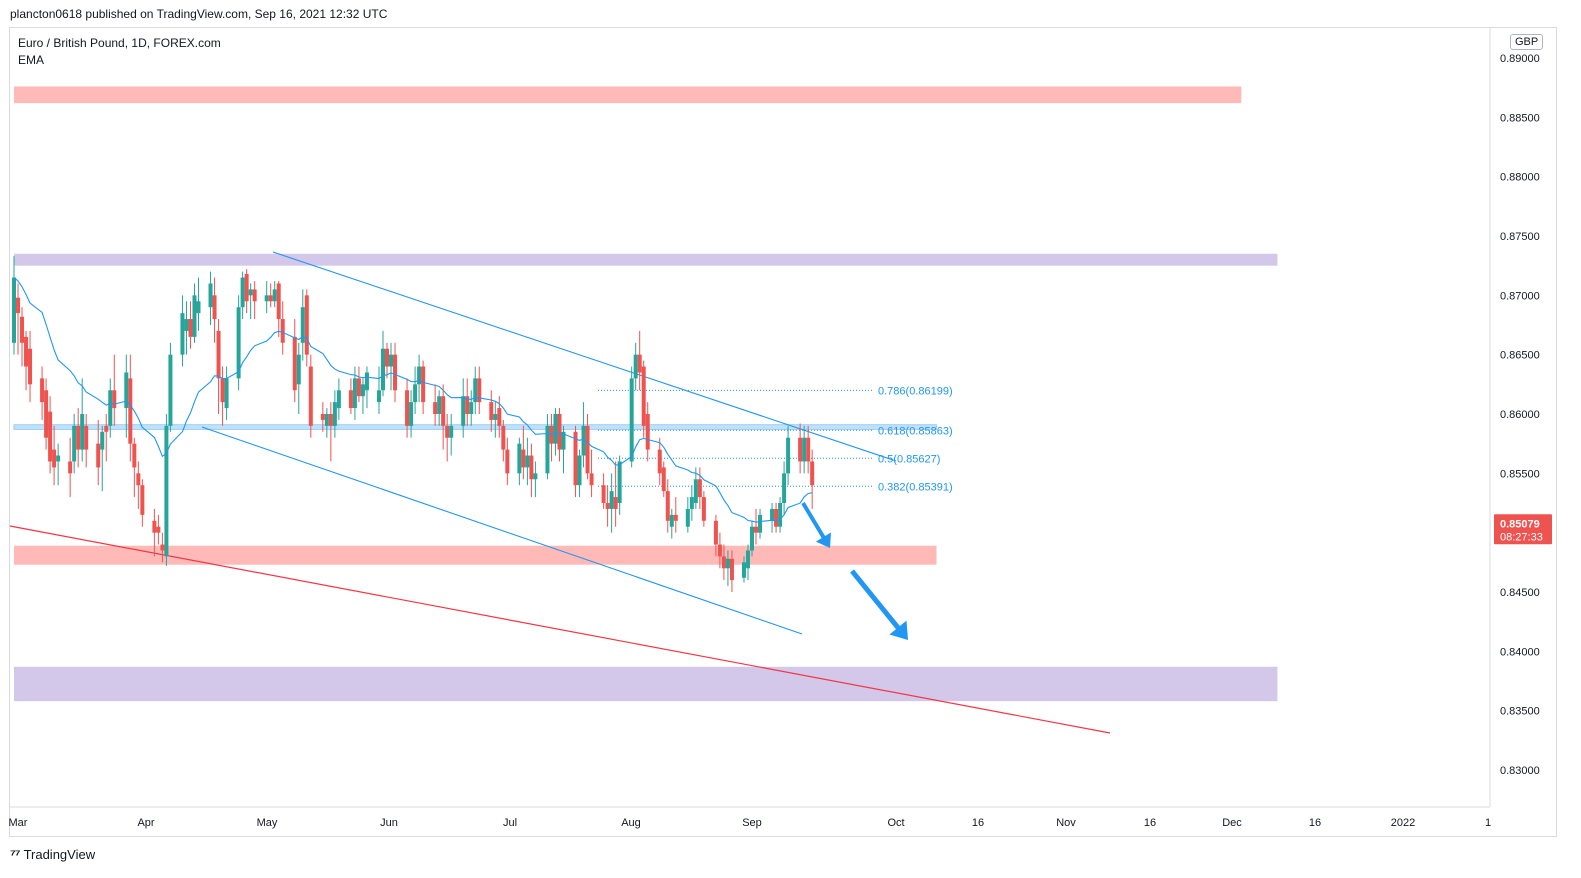 The width and height of the screenshot is (1581, 878). What do you see at coordinates (31, 60) in the screenshot?
I see `indicator-label: EMA` at bounding box center [31, 60].